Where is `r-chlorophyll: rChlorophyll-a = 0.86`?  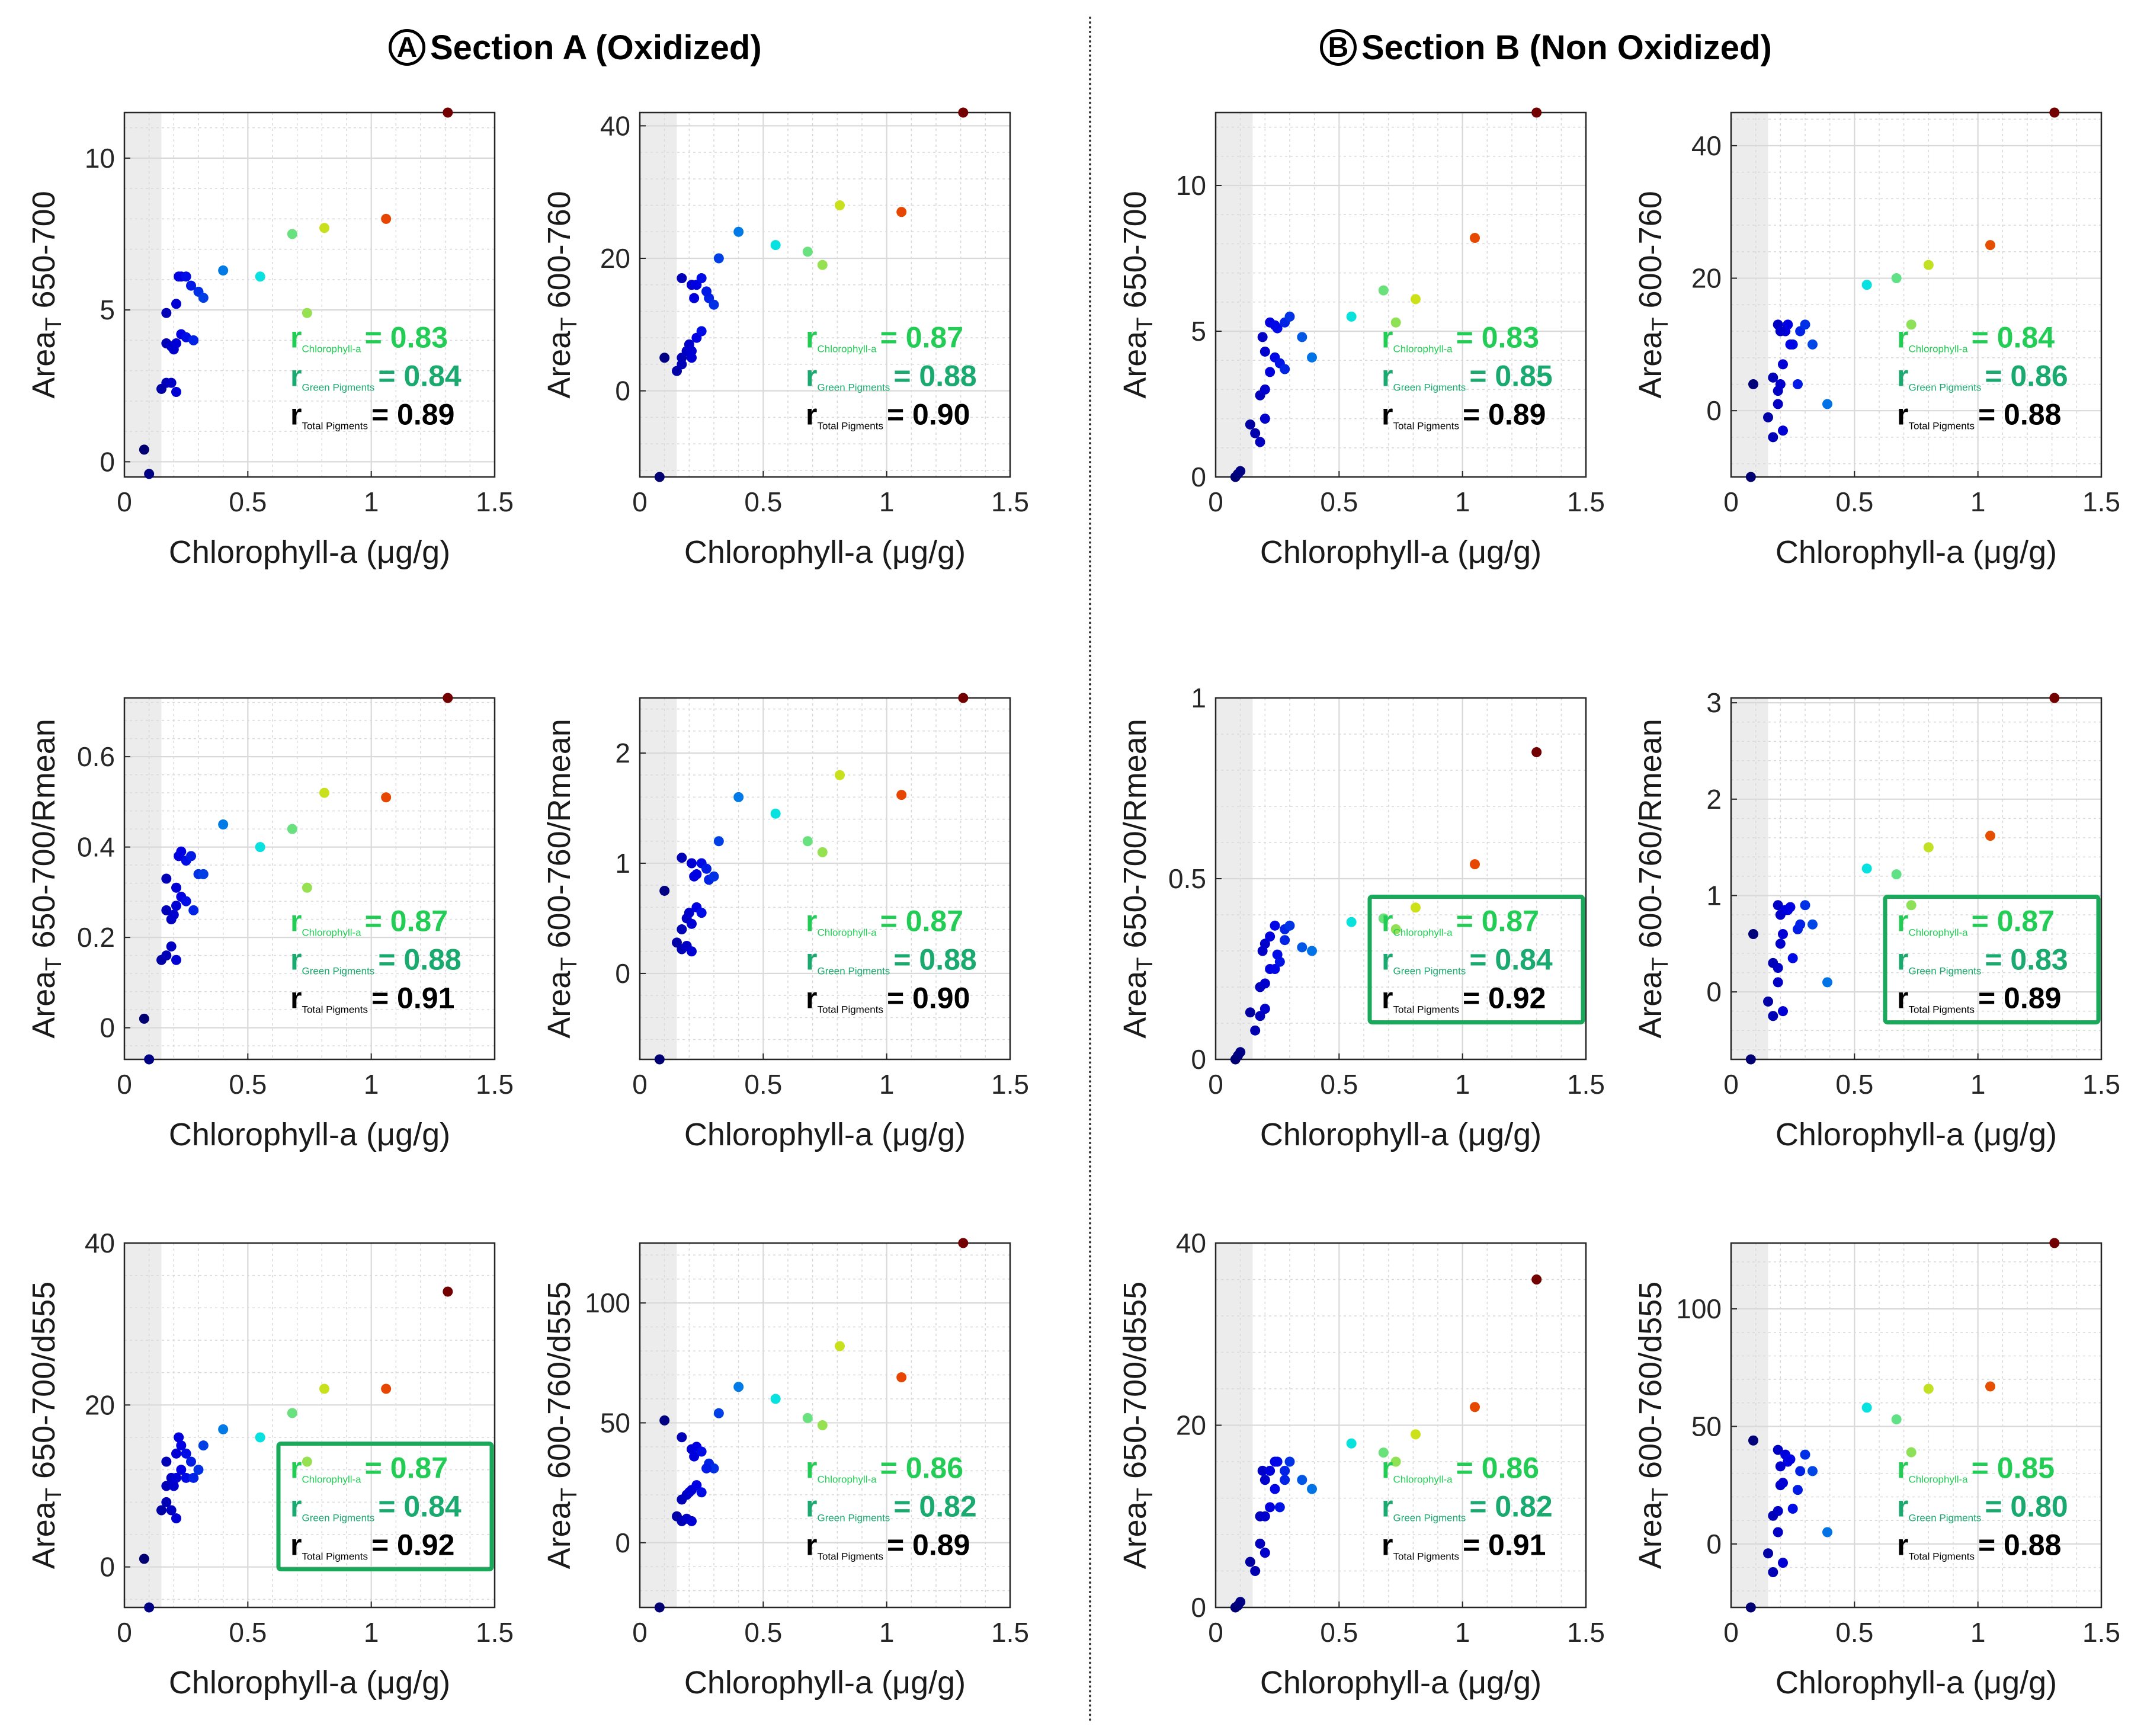 r-chlorophyll: rChlorophyll-a = 0.86 is located at coordinates (884, 1468).